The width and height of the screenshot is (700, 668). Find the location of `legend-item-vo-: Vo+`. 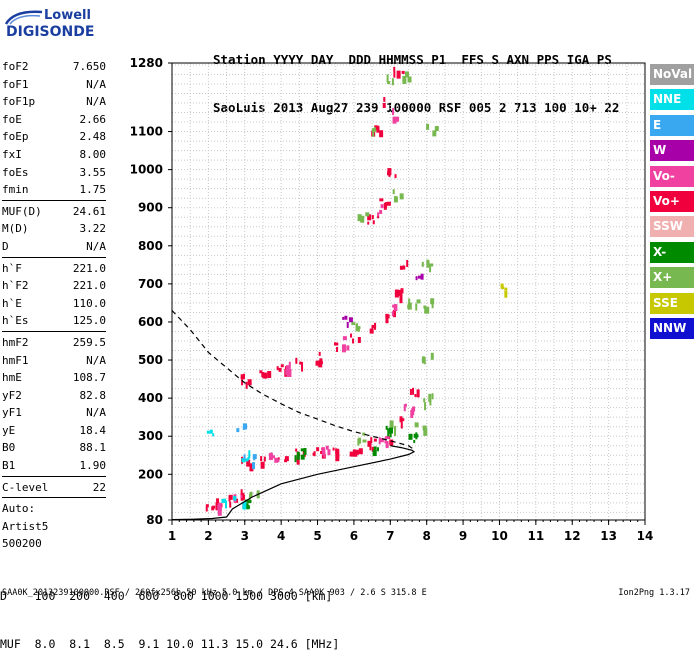

legend-item-vo-: Vo+ is located at coordinates (672, 201).